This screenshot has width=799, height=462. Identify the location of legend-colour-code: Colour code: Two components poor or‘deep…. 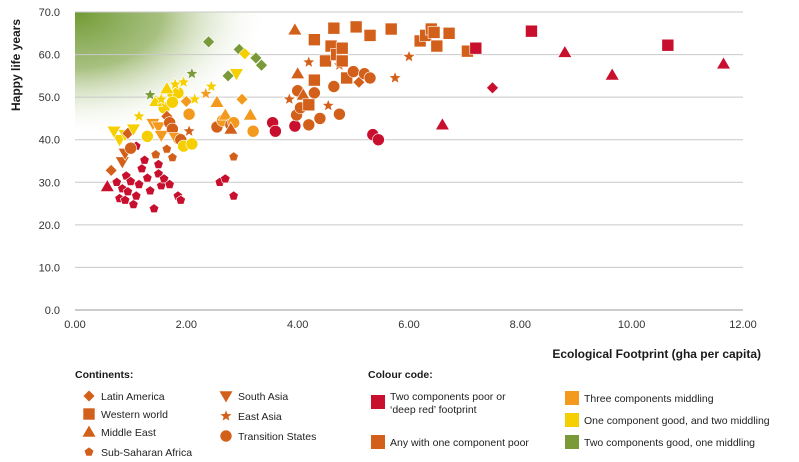
(569, 409).